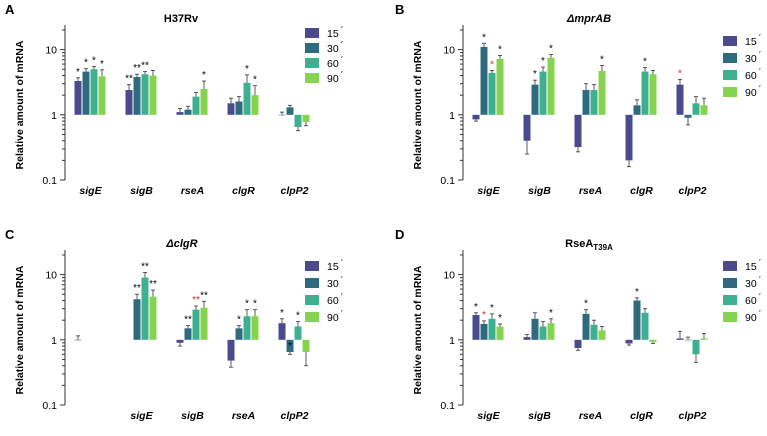  What do you see at coordinates (641, 191) in the screenshot?
I see `x-category-label: clgR` at bounding box center [641, 191].